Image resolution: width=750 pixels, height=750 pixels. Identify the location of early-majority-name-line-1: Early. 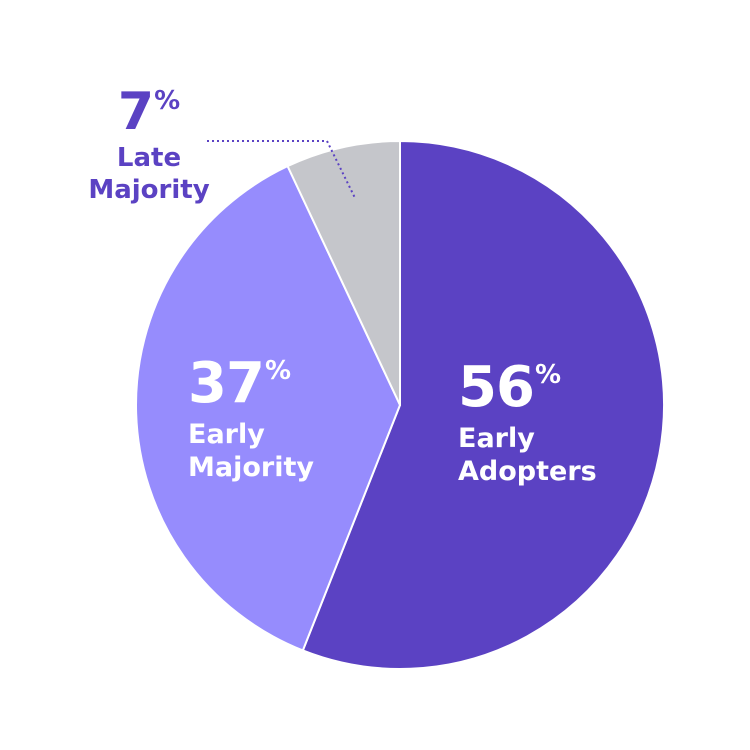
(226, 434).